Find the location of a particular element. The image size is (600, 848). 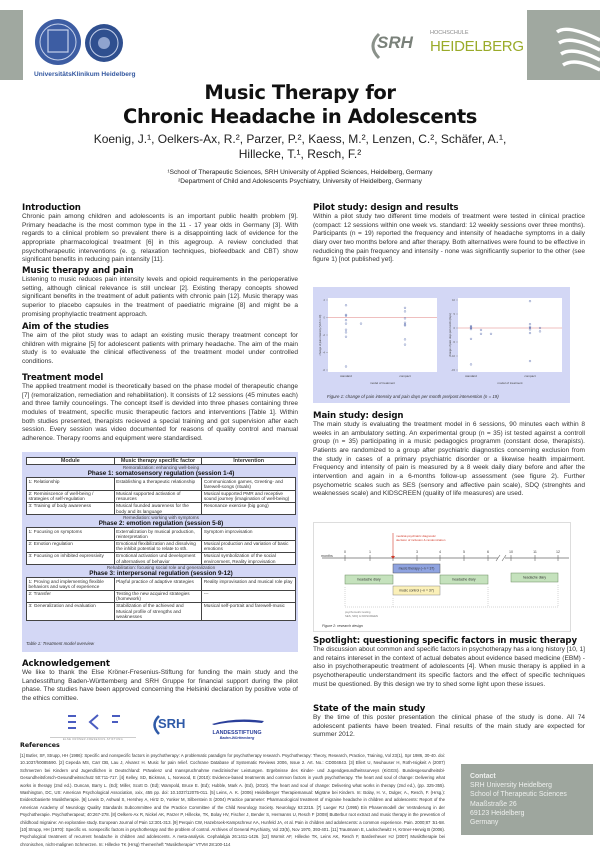

aim-heading: Aim of the studies is located at coordinates (65, 327).